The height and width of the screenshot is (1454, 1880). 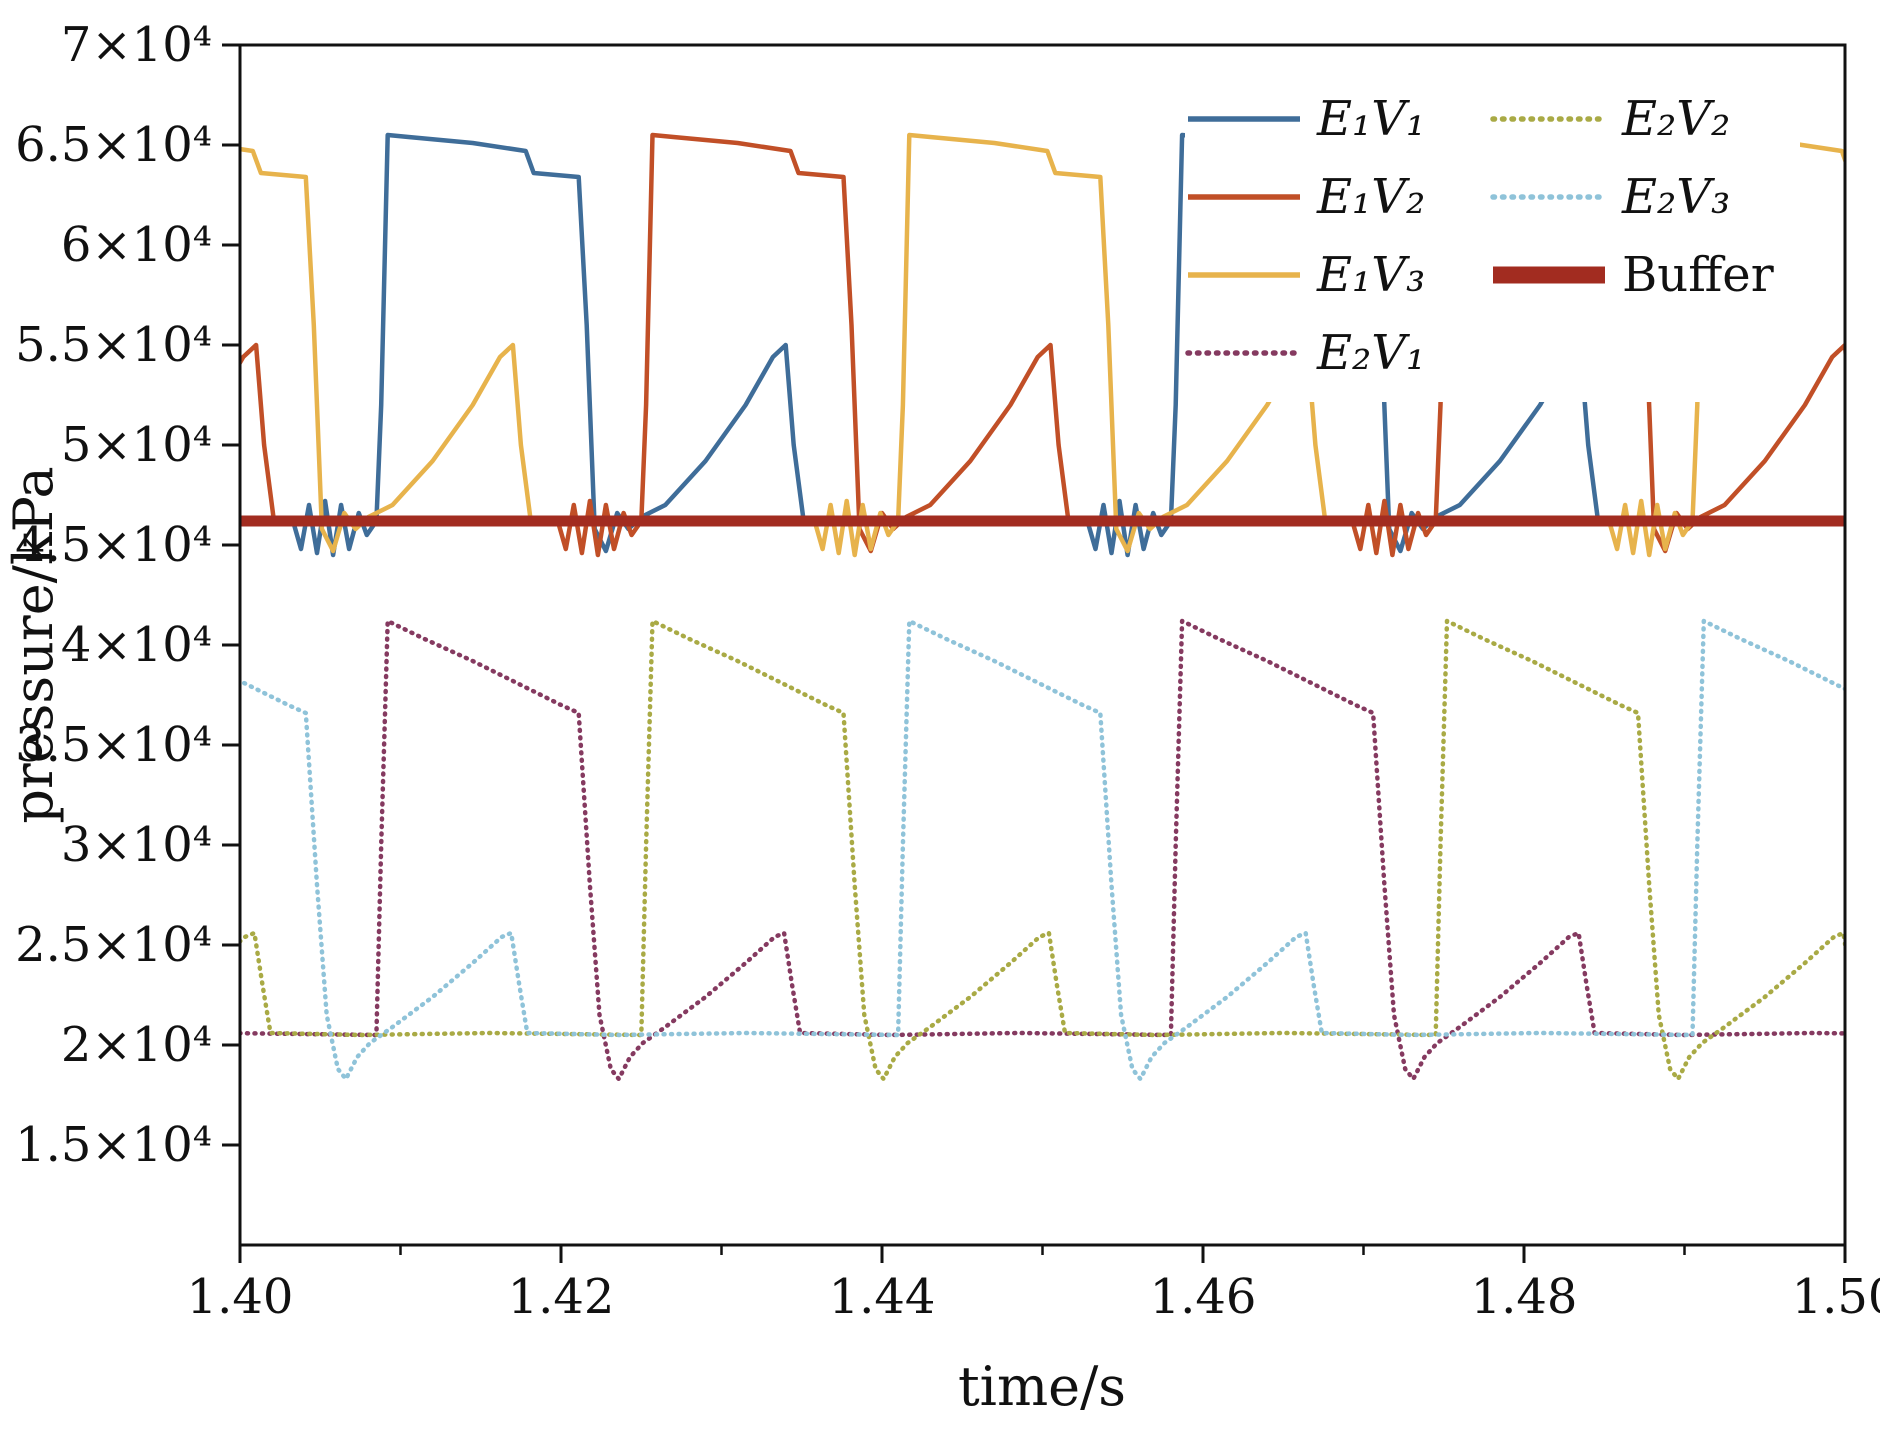 I want to click on legend-item-e2v2: E₂V₂, so click(x=1645, y=119).